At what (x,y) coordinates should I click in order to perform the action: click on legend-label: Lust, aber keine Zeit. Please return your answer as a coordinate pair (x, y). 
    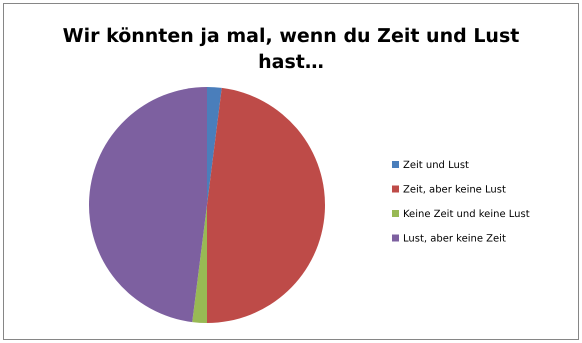
    Looking at the image, I should click on (454, 239).